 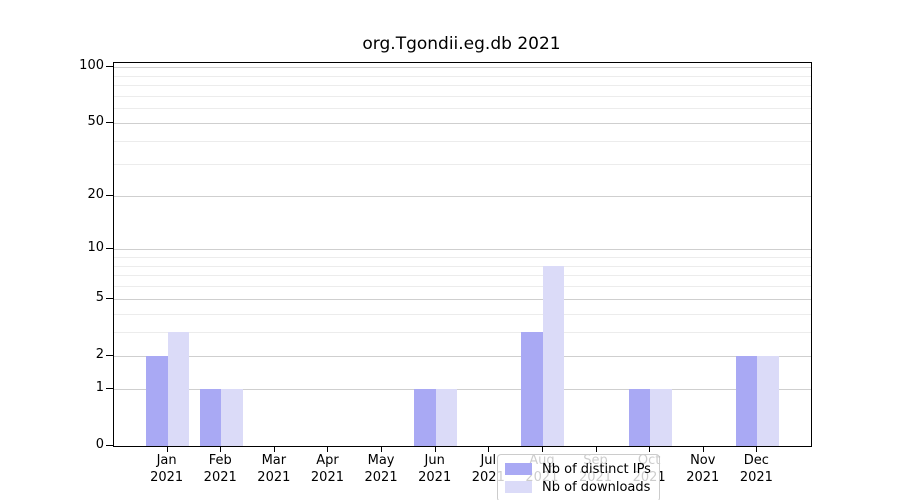 I want to click on legend: Nb of distinct IPs Nb of downloads, so click(x=578, y=477).